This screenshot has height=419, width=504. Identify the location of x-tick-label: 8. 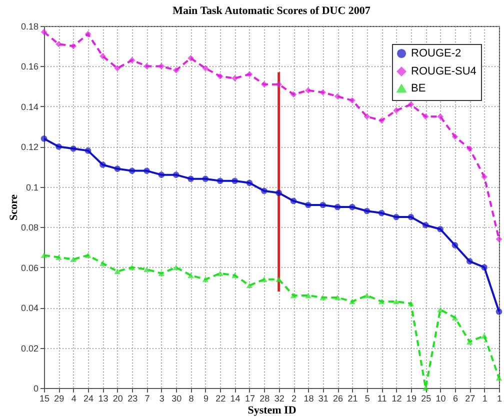
(191, 399).